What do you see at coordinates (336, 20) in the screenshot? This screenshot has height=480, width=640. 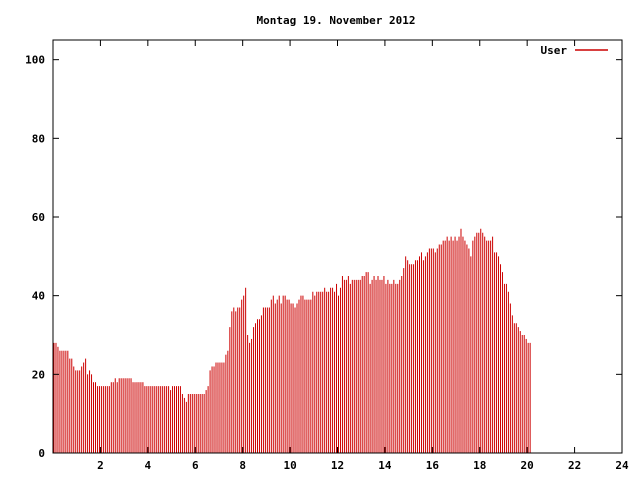 I see `chart-title: Montag 19. November 2012` at bounding box center [336, 20].